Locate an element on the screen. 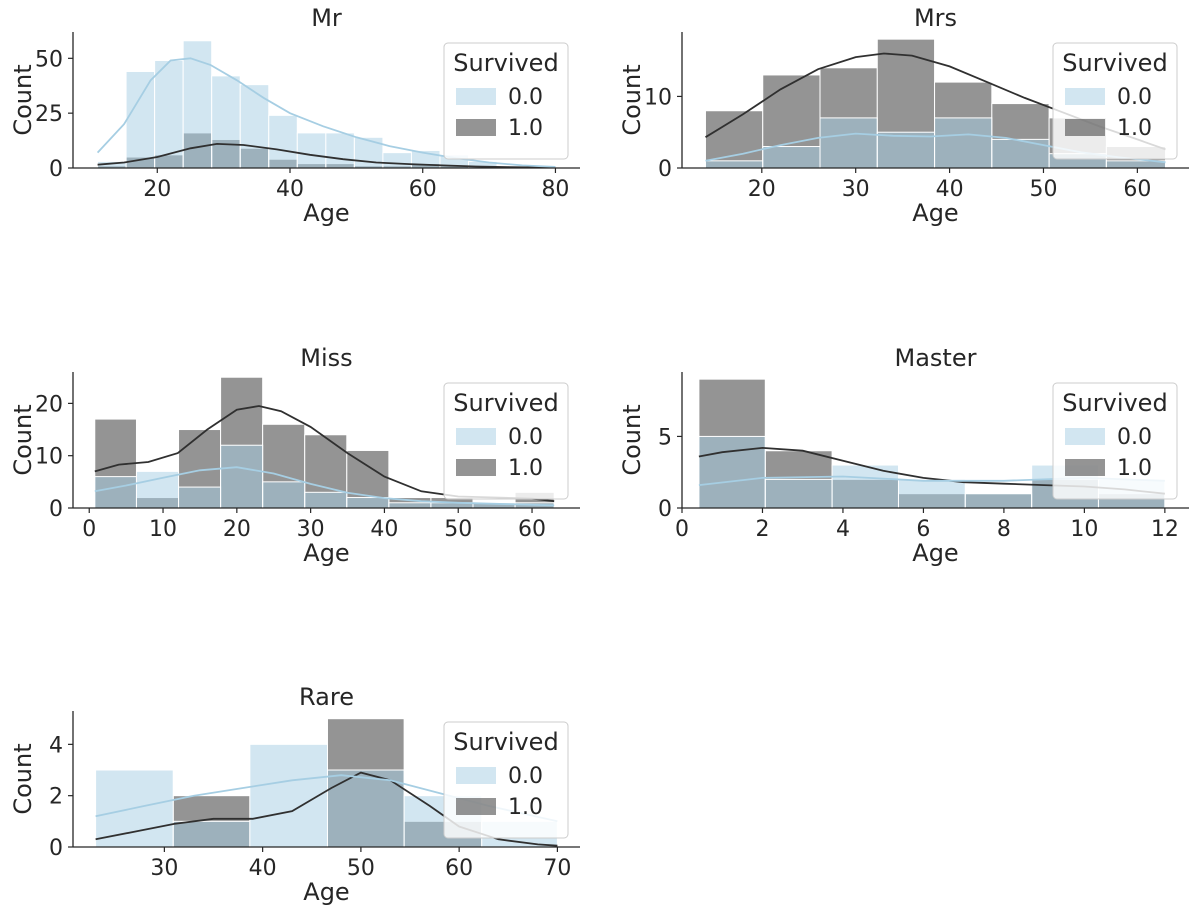 The height and width of the screenshot is (912, 1196). panel-mr: 20 40 60 80 0 25 50 Mr Age Count Survived 0.0 1.0 is located at coordinates (294, 115).